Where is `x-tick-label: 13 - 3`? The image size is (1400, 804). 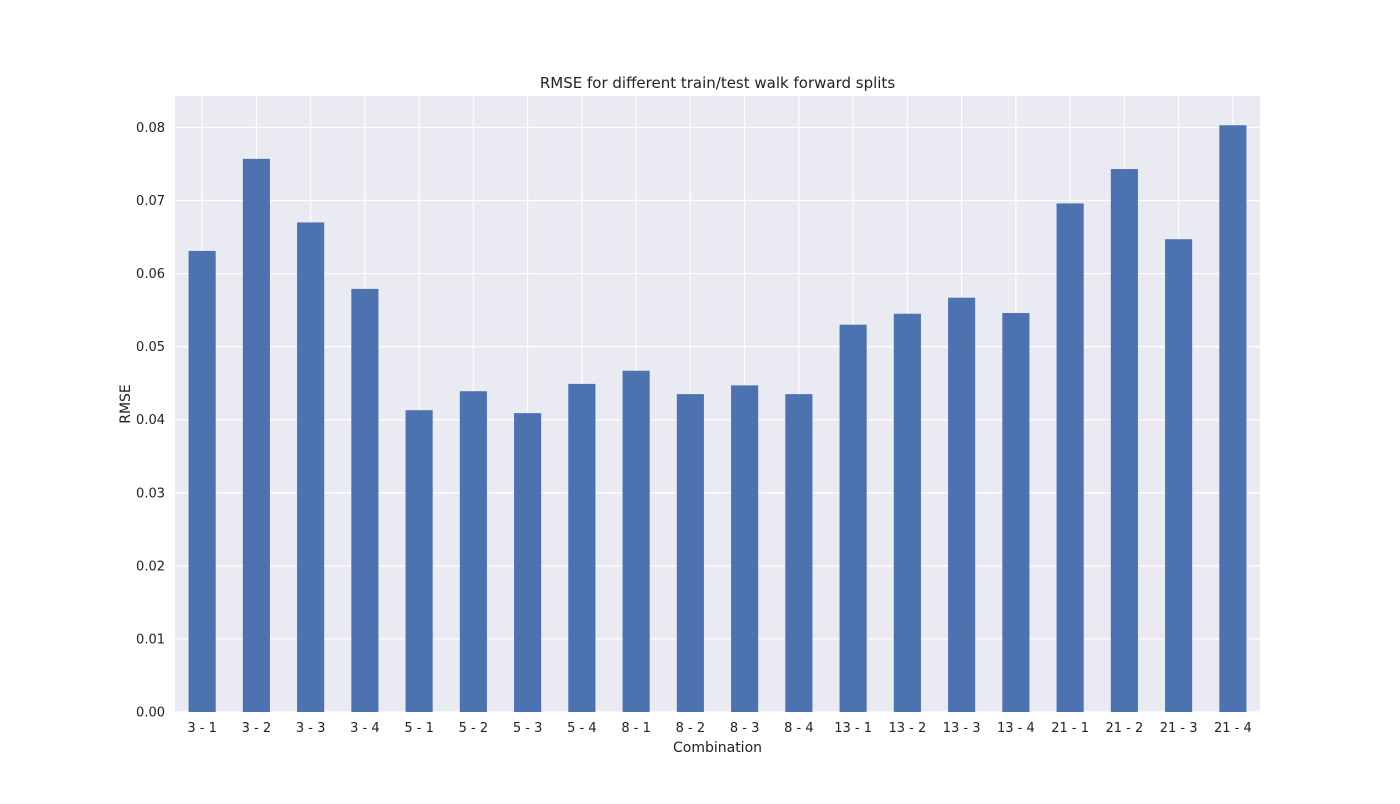
x-tick-label: 13 - 3 is located at coordinates (962, 728).